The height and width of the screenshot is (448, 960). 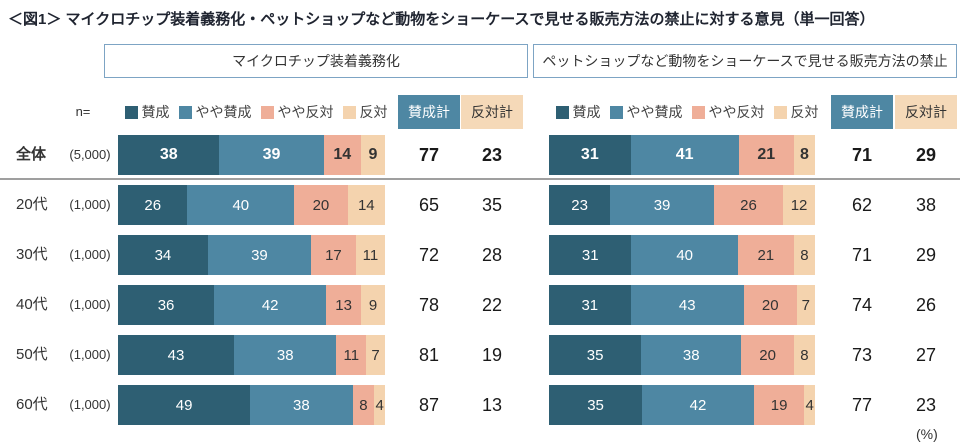 I want to click on bar-segment-somewhat_oppose: 19, so click(x=779, y=405).